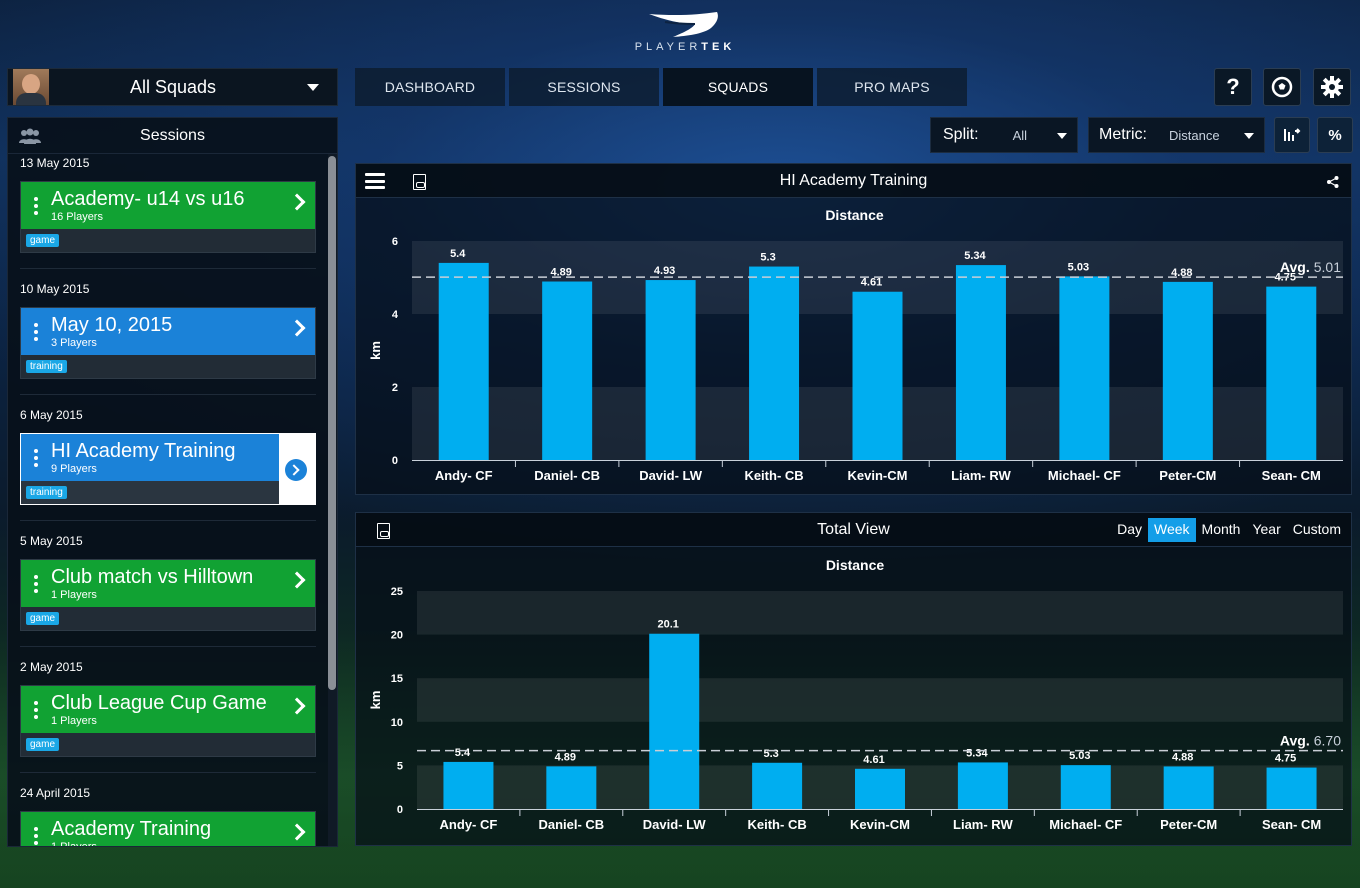 This screenshot has height=888, width=1360. Describe the element at coordinates (880, 613) in the screenshot. I see `grid-band` at that location.